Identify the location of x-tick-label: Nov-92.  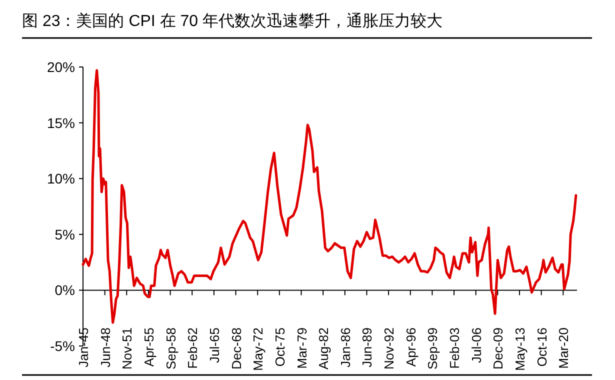
(389, 349).